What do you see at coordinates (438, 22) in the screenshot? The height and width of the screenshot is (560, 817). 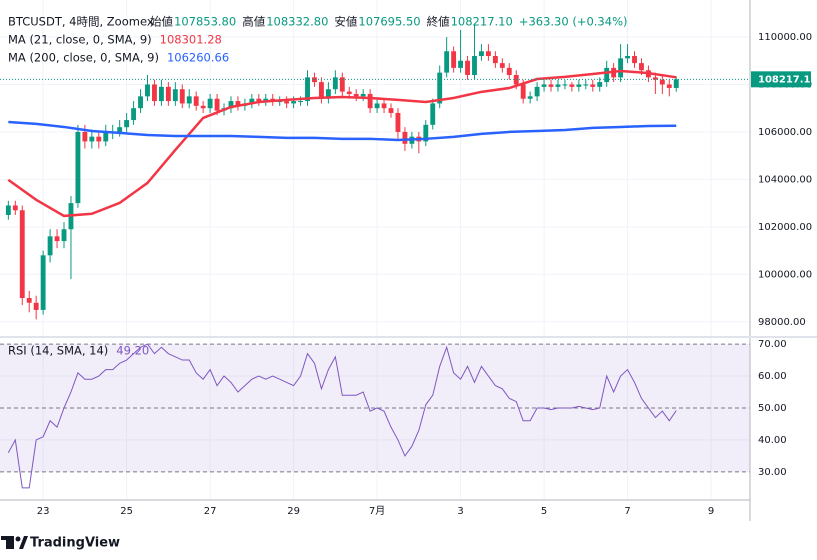 I see `header-close_label: 終値` at bounding box center [438, 22].